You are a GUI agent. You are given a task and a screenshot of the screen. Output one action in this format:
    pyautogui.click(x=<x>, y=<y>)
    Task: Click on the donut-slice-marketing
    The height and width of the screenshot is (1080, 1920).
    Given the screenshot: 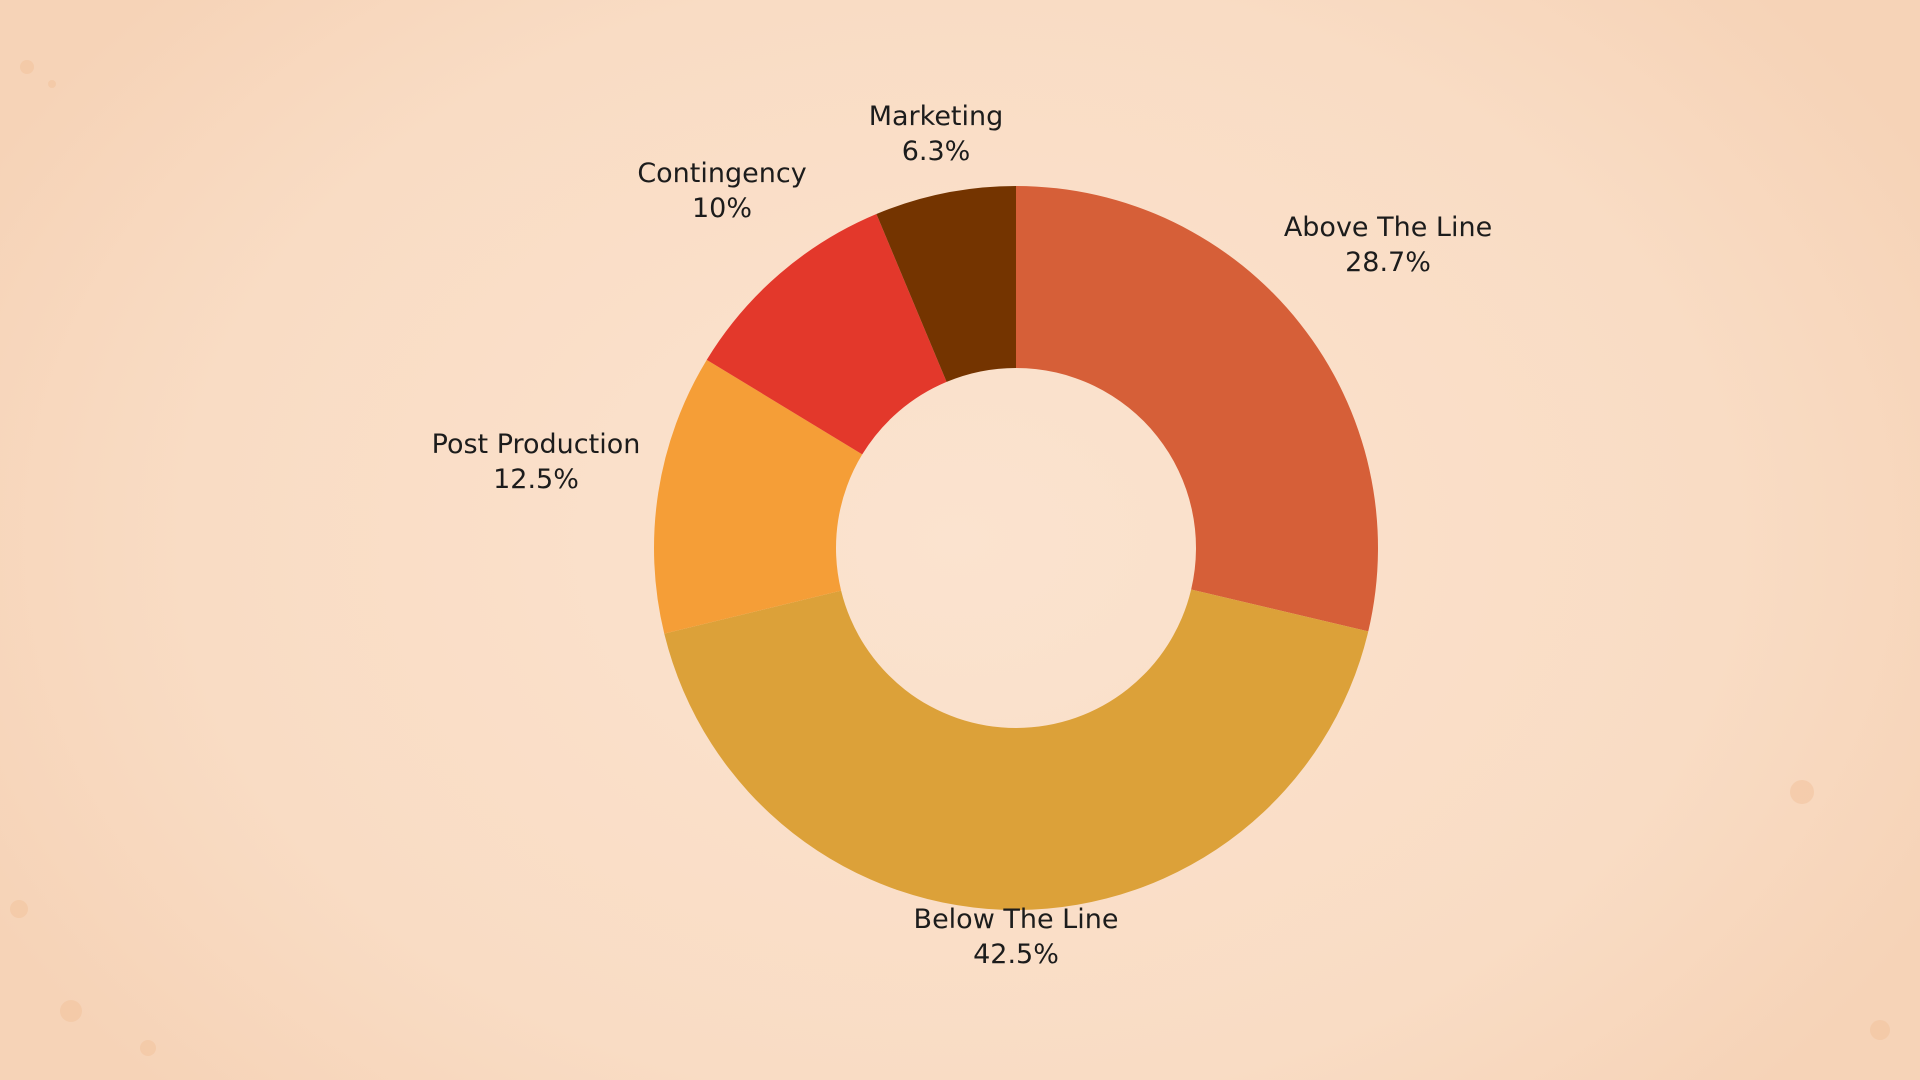 What is the action you would take?
    pyautogui.click(x=946, y=284)
    